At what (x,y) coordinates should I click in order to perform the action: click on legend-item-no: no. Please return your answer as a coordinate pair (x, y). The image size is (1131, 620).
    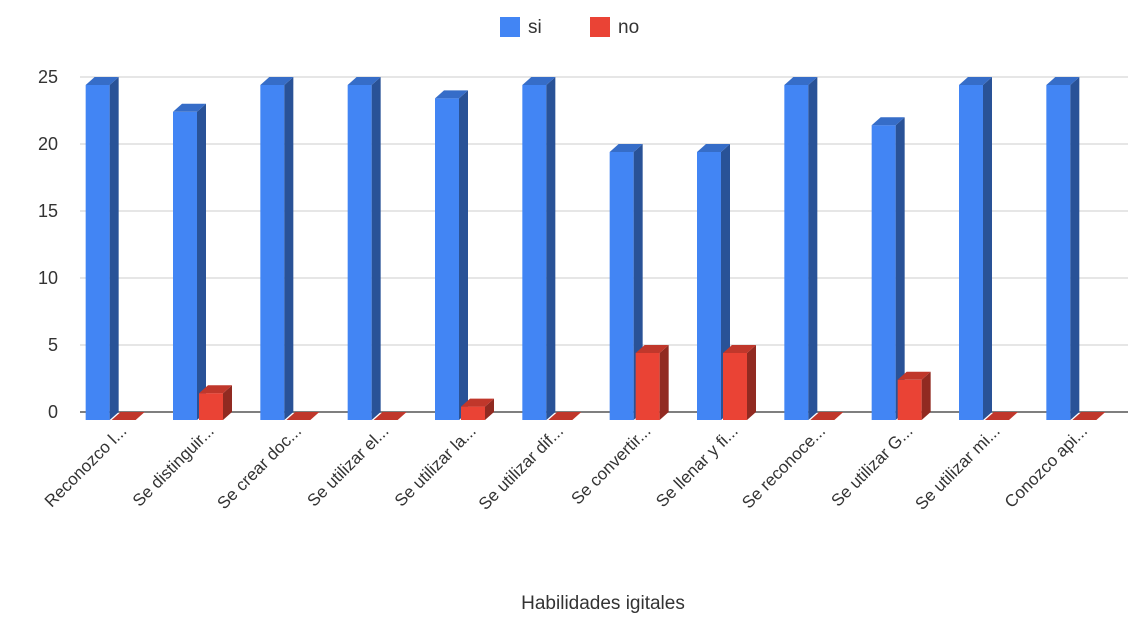
    Looking at the image, I should click on (614, 27).